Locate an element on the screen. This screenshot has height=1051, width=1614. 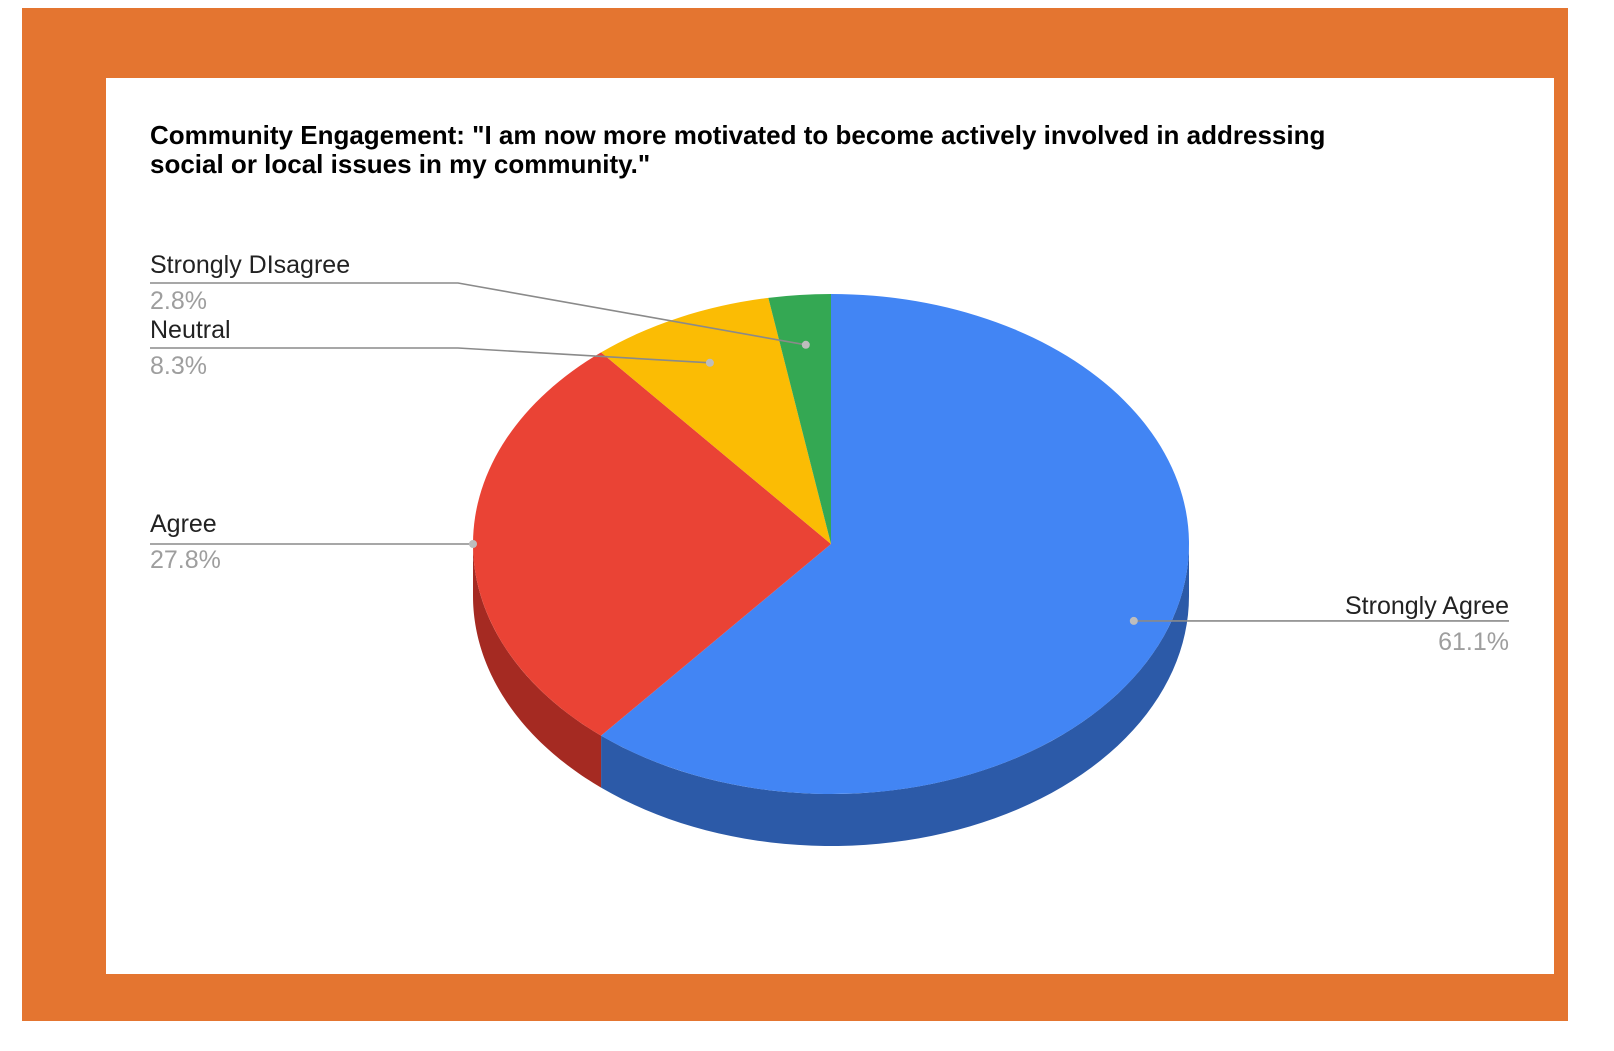
slice-label-agree: Agree is located at coordinates (183, 524).